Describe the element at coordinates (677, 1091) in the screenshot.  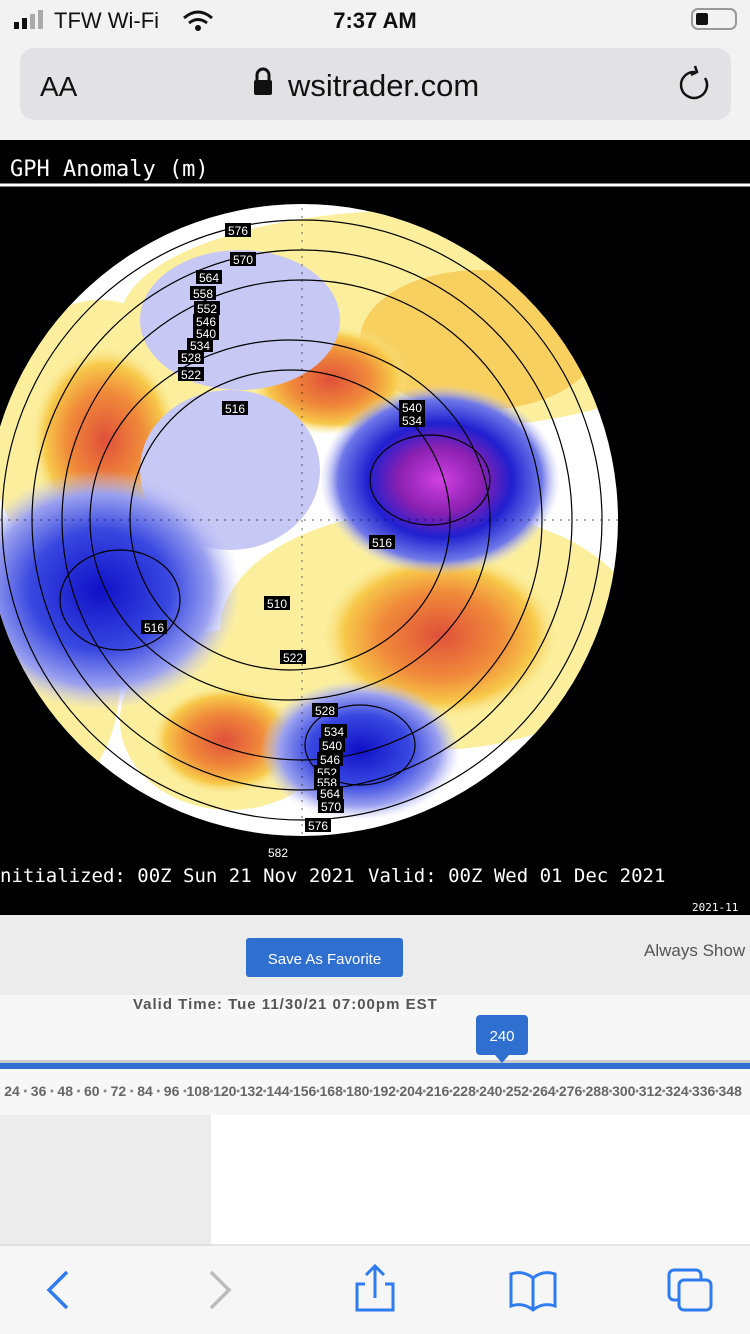
I see `hour-label: 324` at that location.